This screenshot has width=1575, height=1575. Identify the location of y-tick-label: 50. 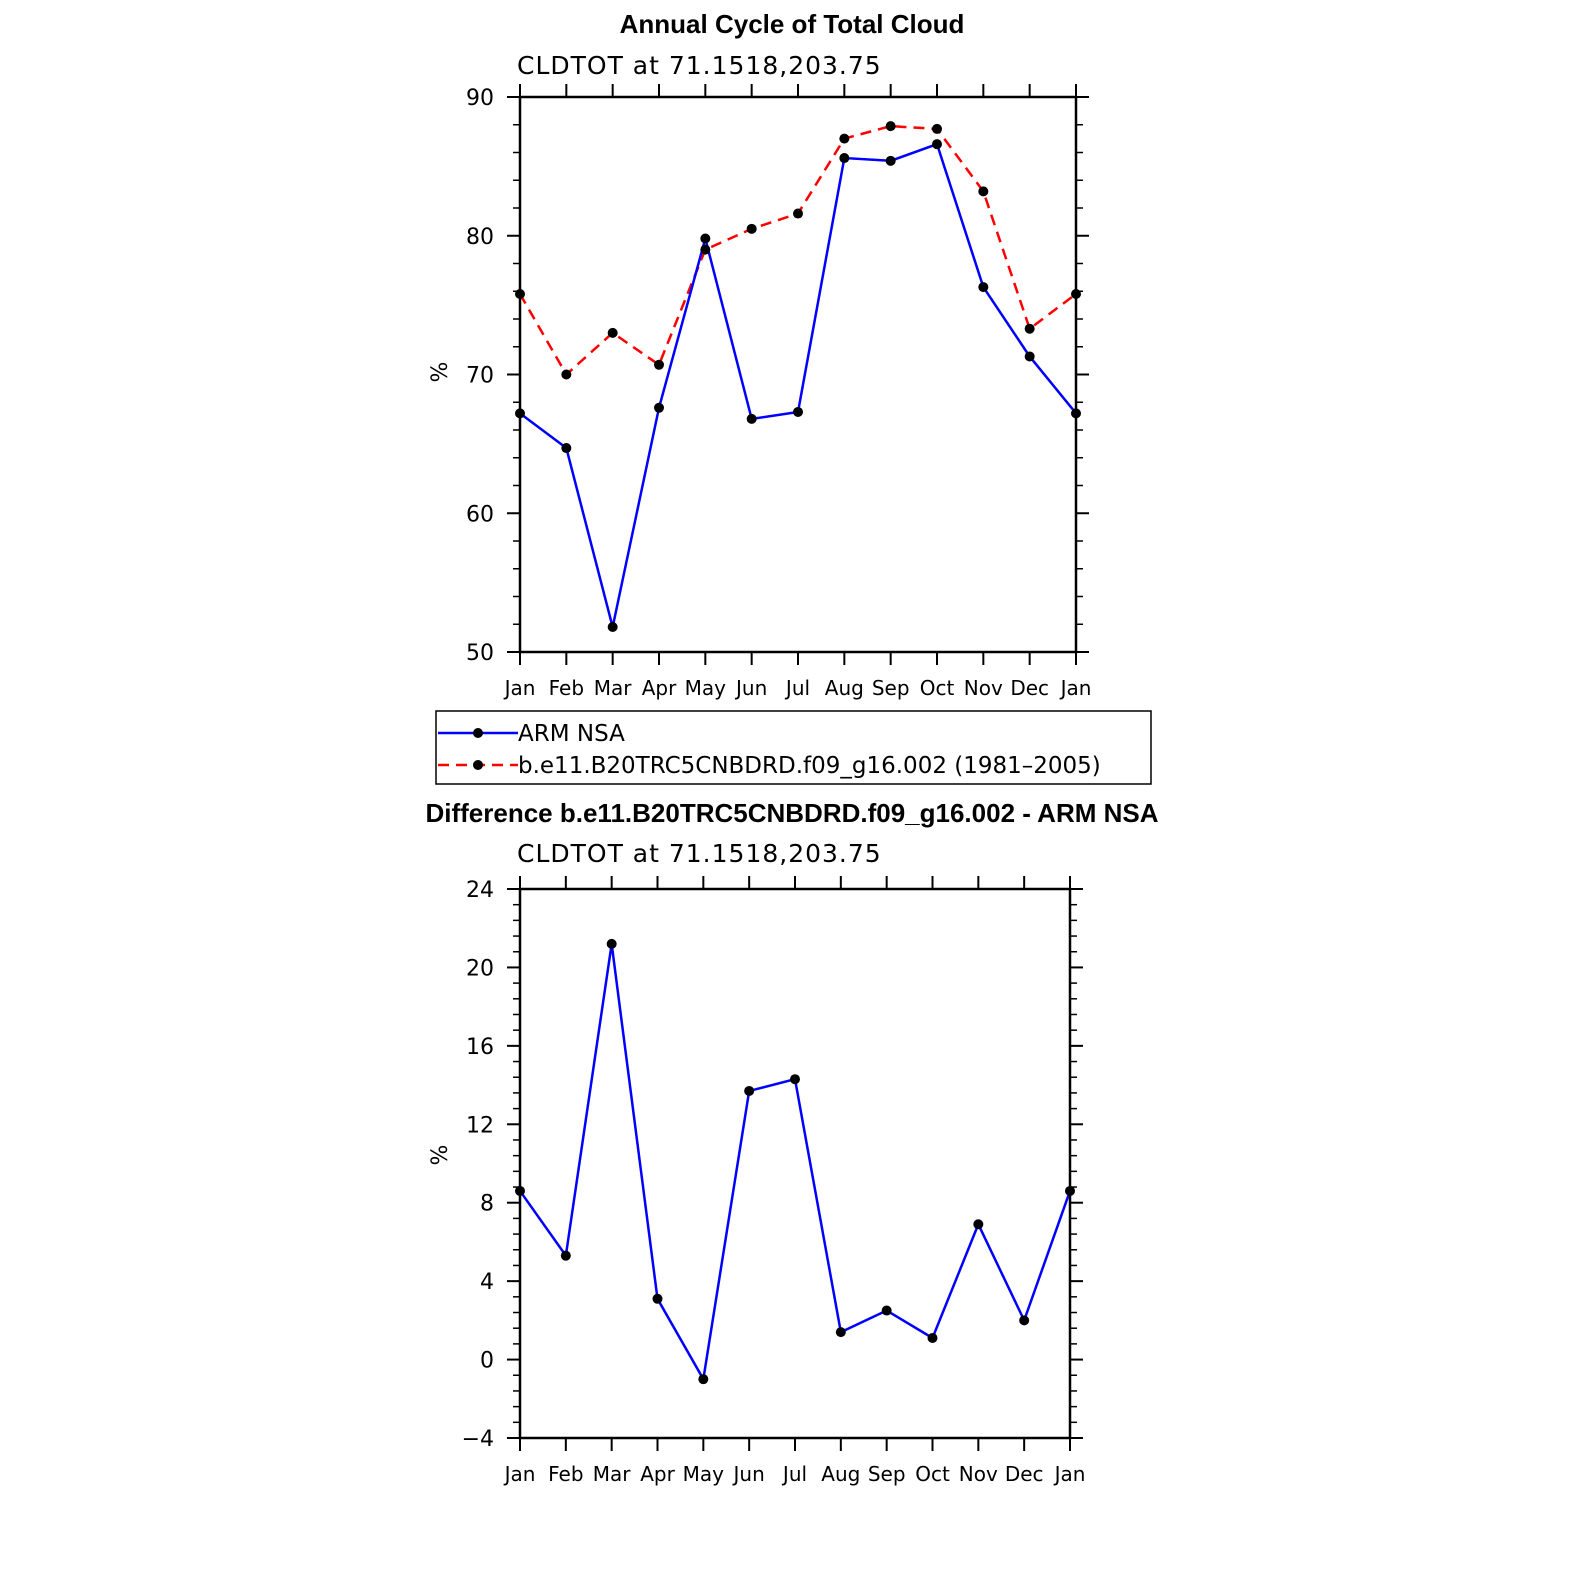
(480, 653).